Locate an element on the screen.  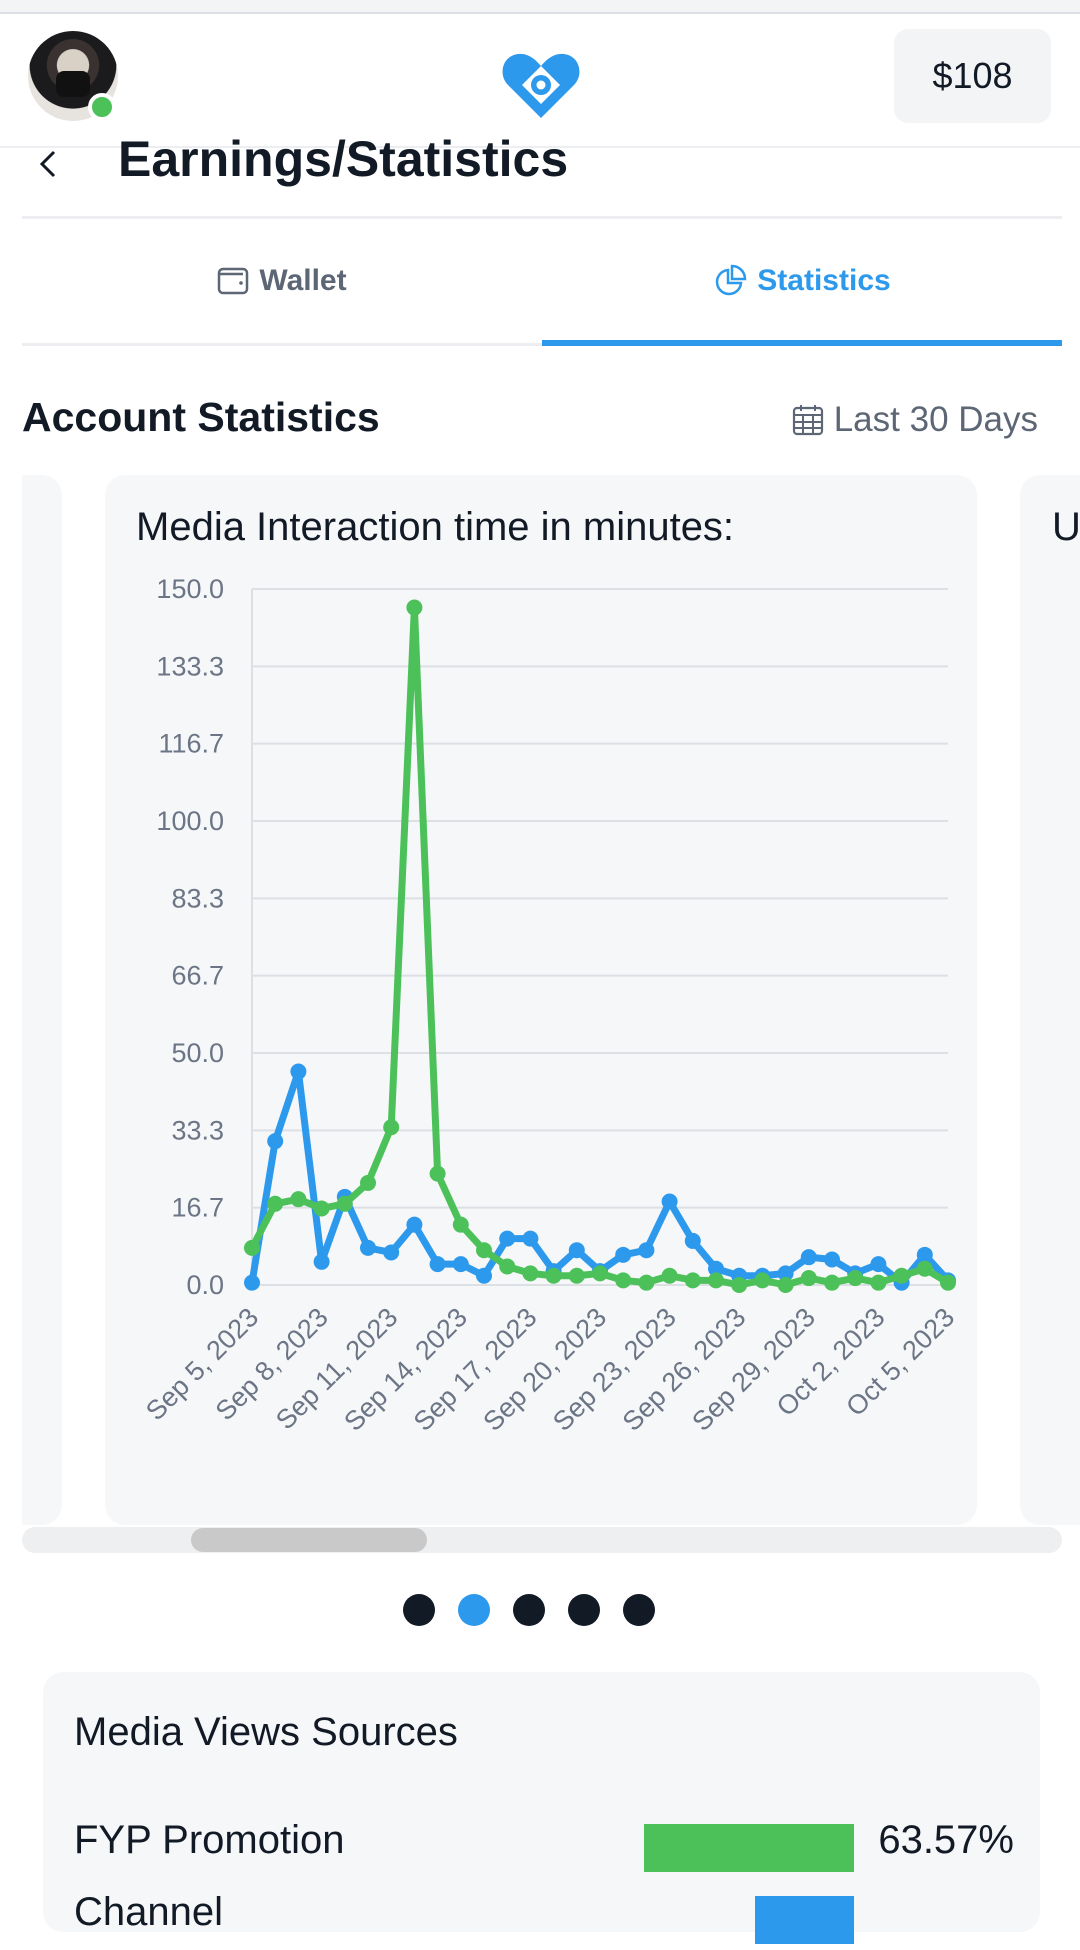
pie-chart-icon is located at coordinates (731, 280).